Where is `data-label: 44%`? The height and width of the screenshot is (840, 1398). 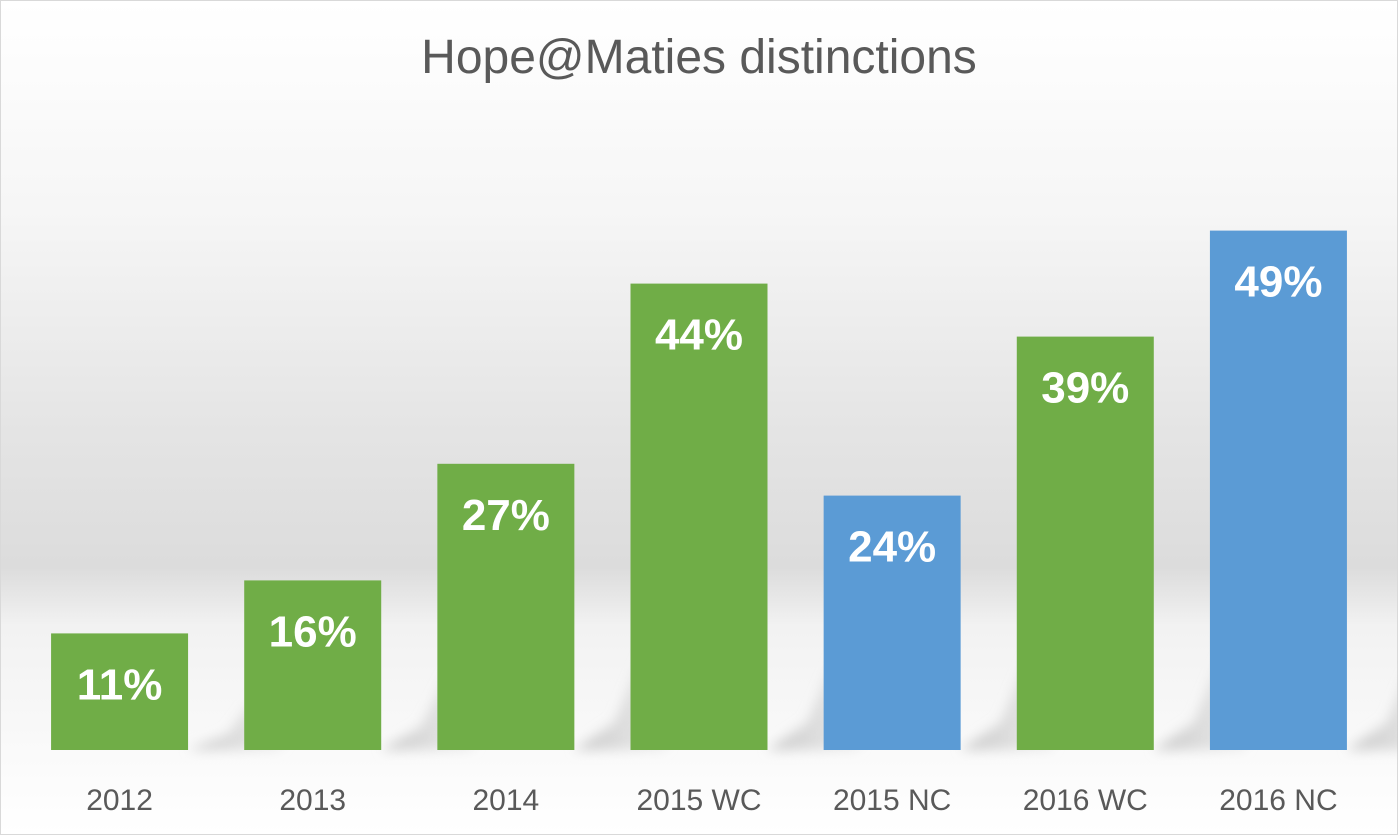
data-label: 44% is located at coordinates (699, 335).